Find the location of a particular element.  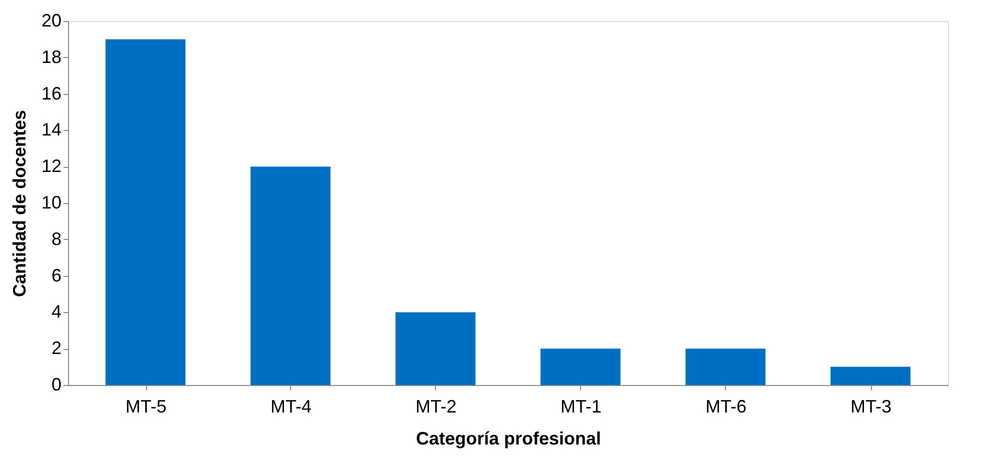

x-axis-title: Categoría profesional is located at coordinates (509, 438).